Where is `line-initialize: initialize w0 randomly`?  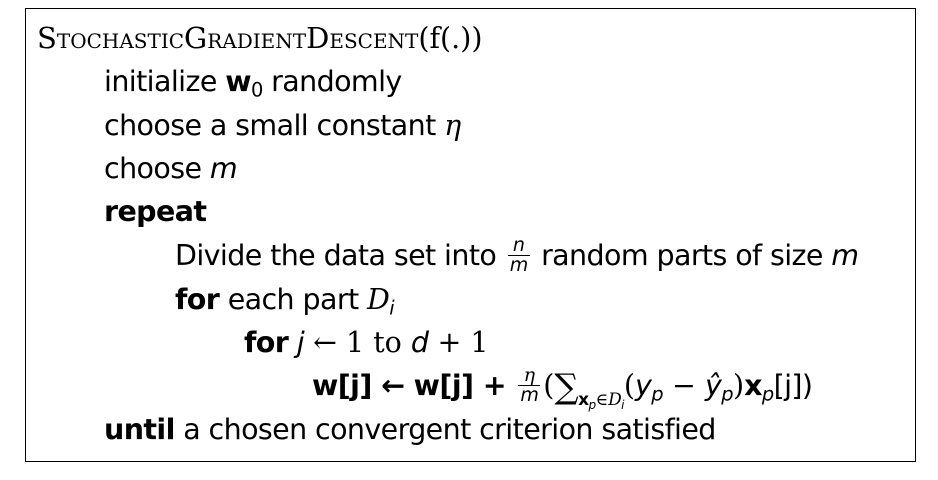 line-initialize: initialize w0 randomly is located at coordinates (253, 82).